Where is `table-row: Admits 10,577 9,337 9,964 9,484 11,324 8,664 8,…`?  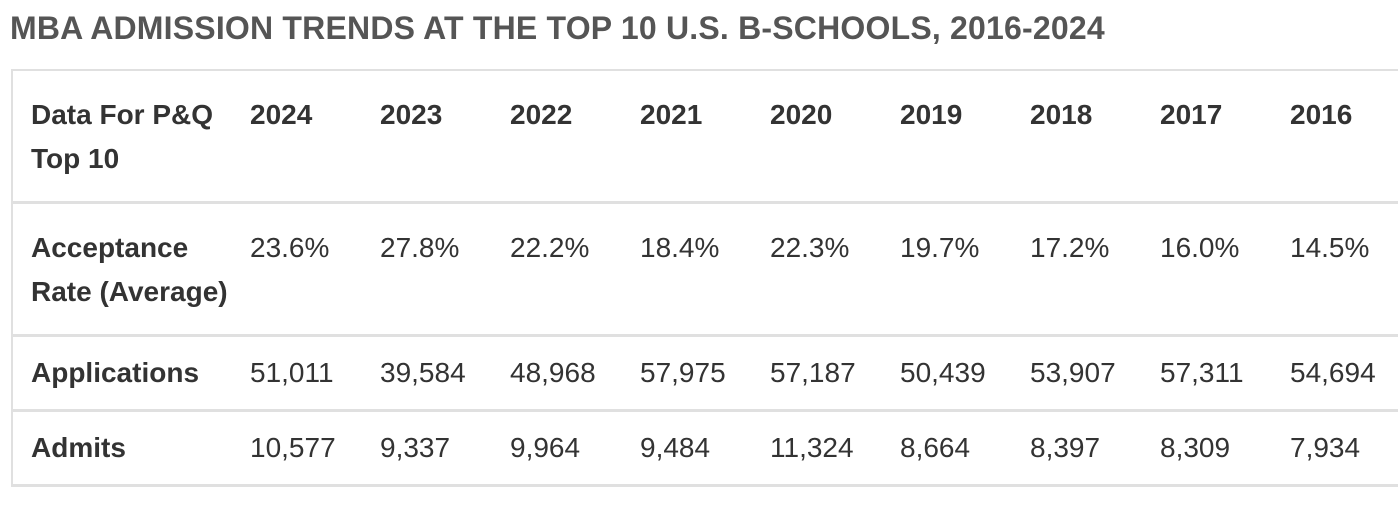
table-row: Admits 10,577 9,337 9,964 9,484 11,324 8,664 8,… is located at coordinates (704, 448).